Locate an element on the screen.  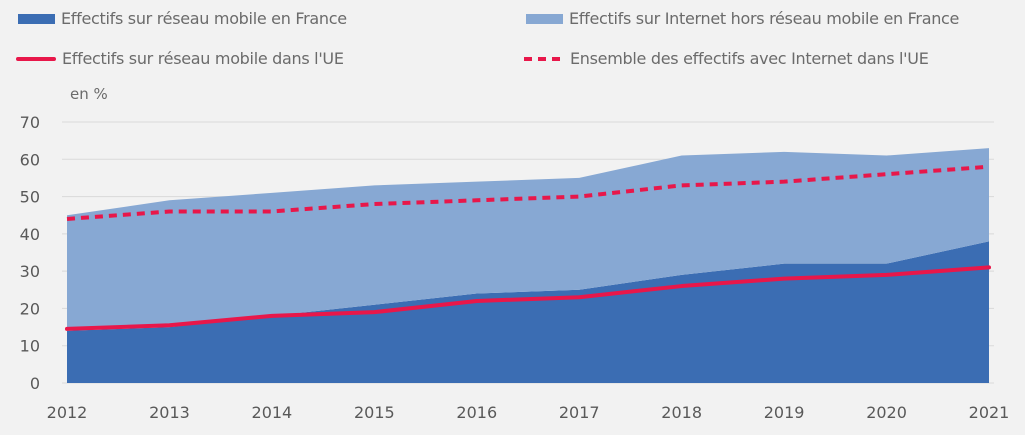
y-tick-label: 50 is located at coordinates (30, 197).